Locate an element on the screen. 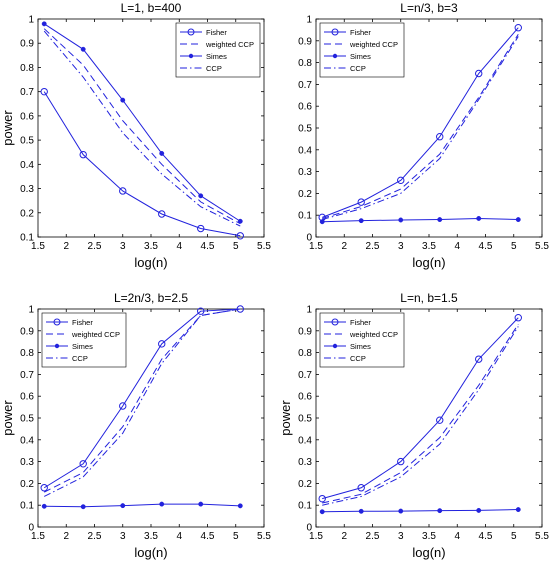  series-ccp is located at coordinates (420, 128).